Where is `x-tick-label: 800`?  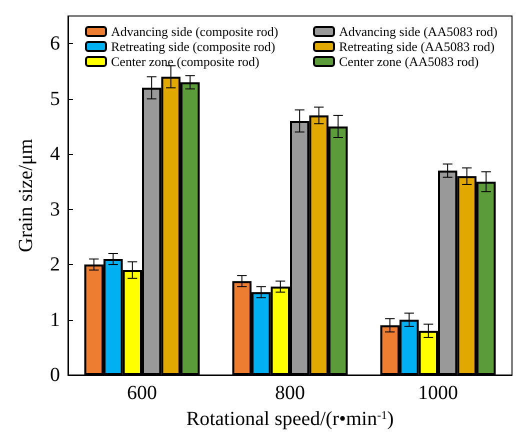 x-tick-label: 800 is located at coordinates (290, 393).